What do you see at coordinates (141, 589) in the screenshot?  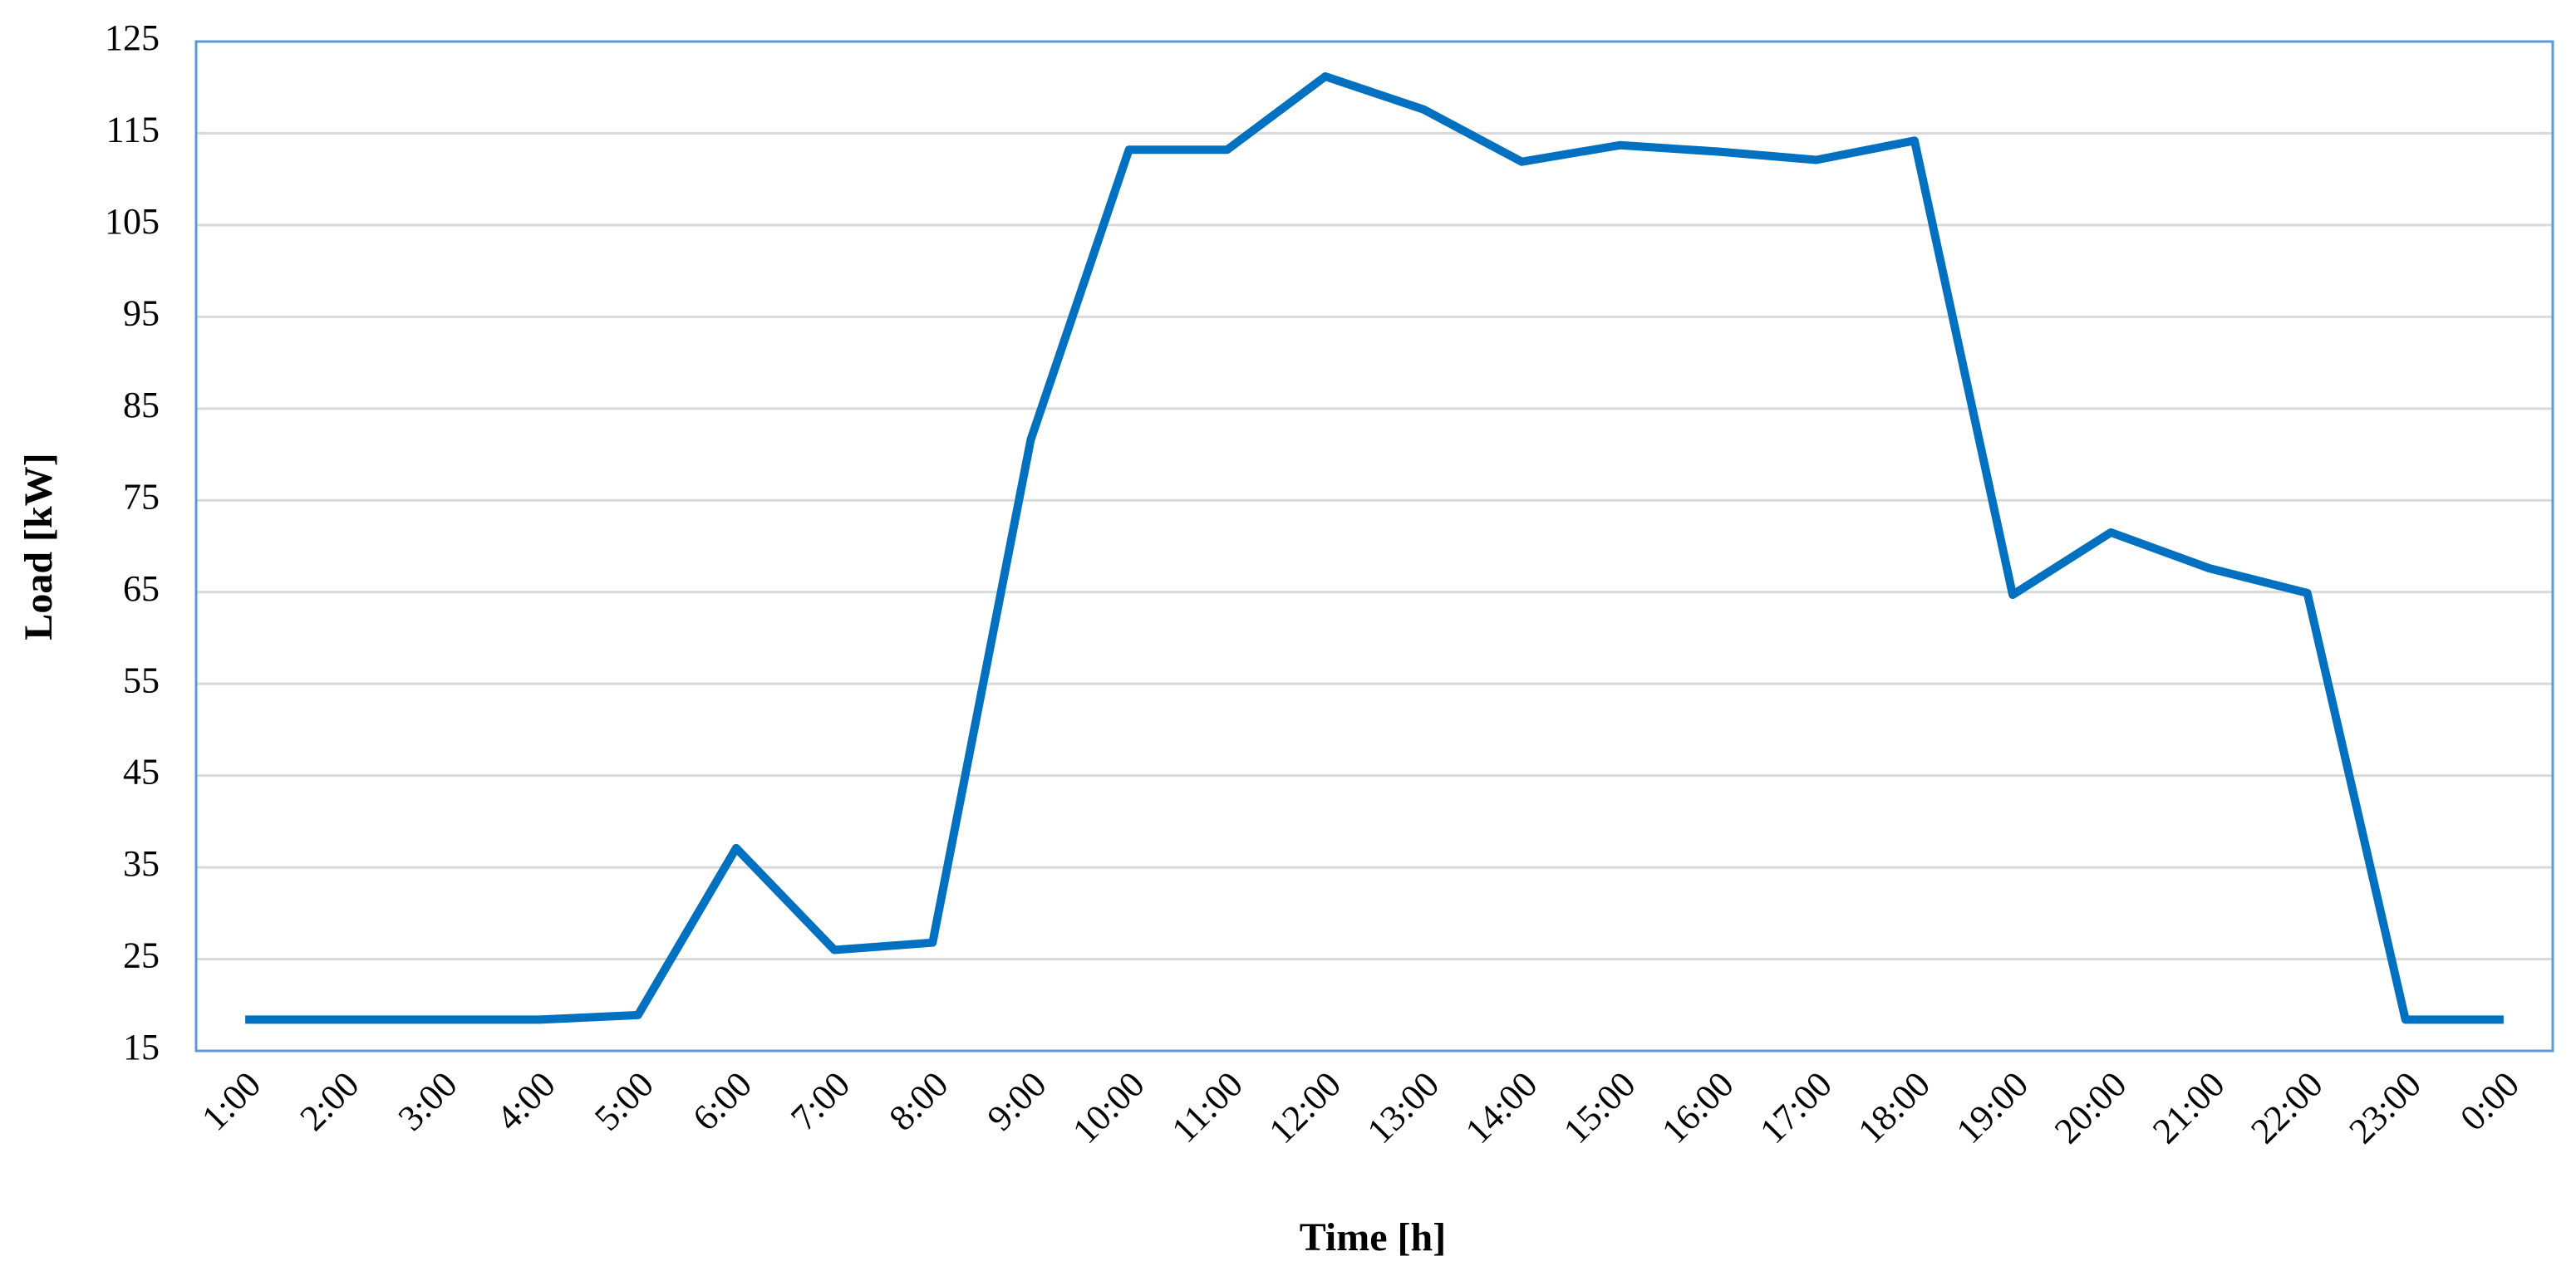 I see `y-tick-label: 65` at bounding box center [141, 589].